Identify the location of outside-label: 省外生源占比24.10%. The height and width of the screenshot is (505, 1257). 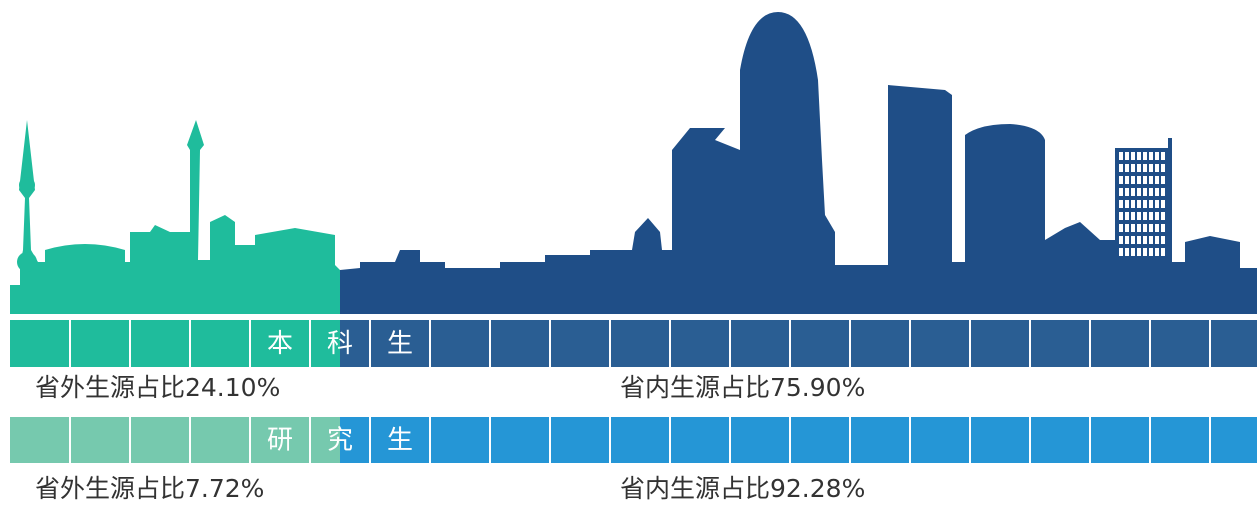
(157, 387).